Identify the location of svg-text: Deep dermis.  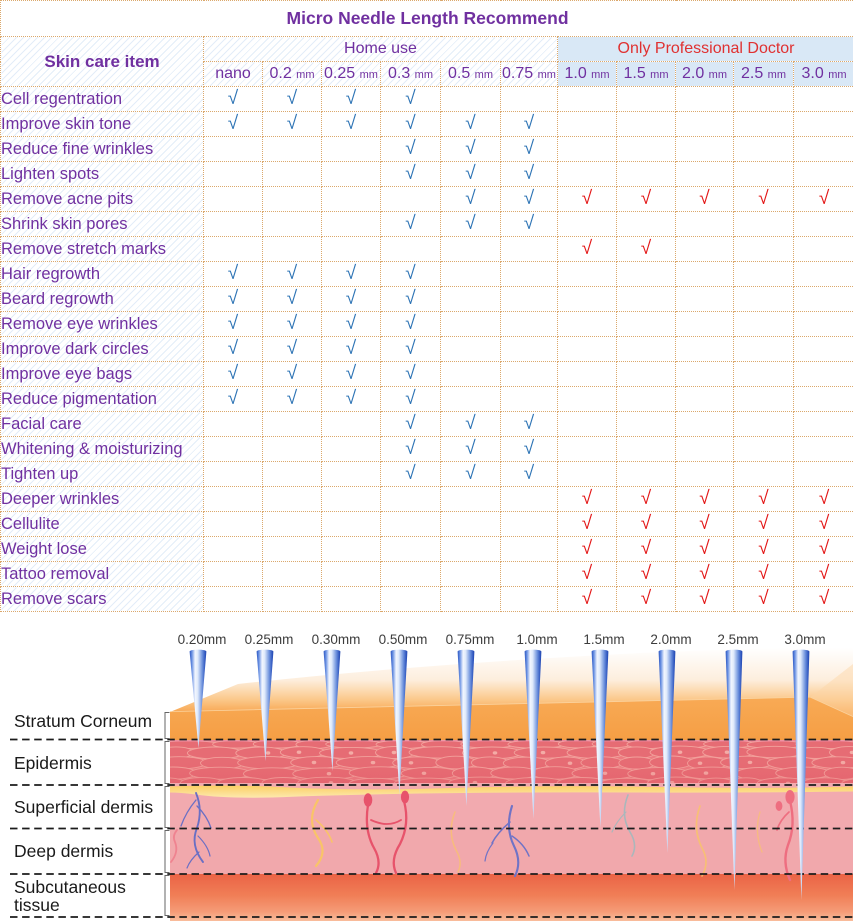
(63, 851).